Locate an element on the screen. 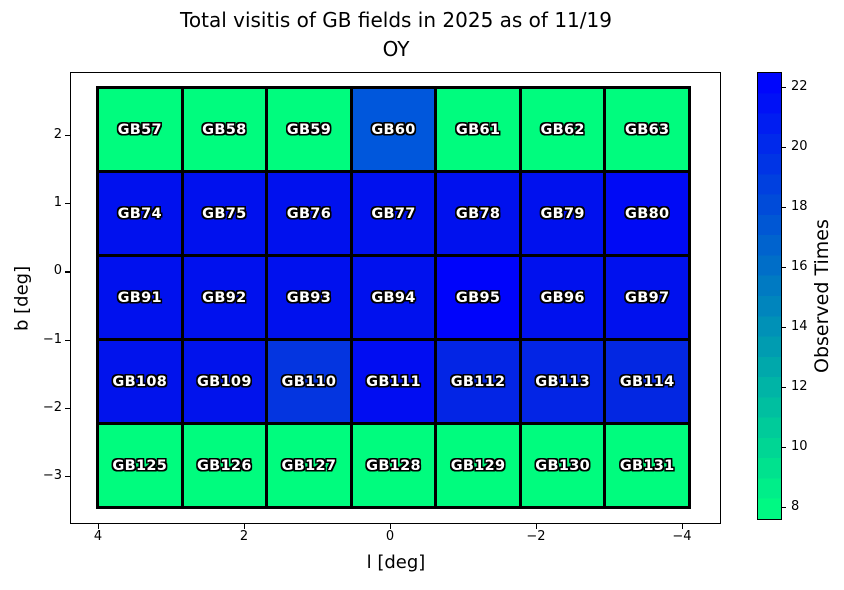 This screenshot has width=844, height=590. heatmap-cell-gb96: GB96 is located at coordinates (562, 297).